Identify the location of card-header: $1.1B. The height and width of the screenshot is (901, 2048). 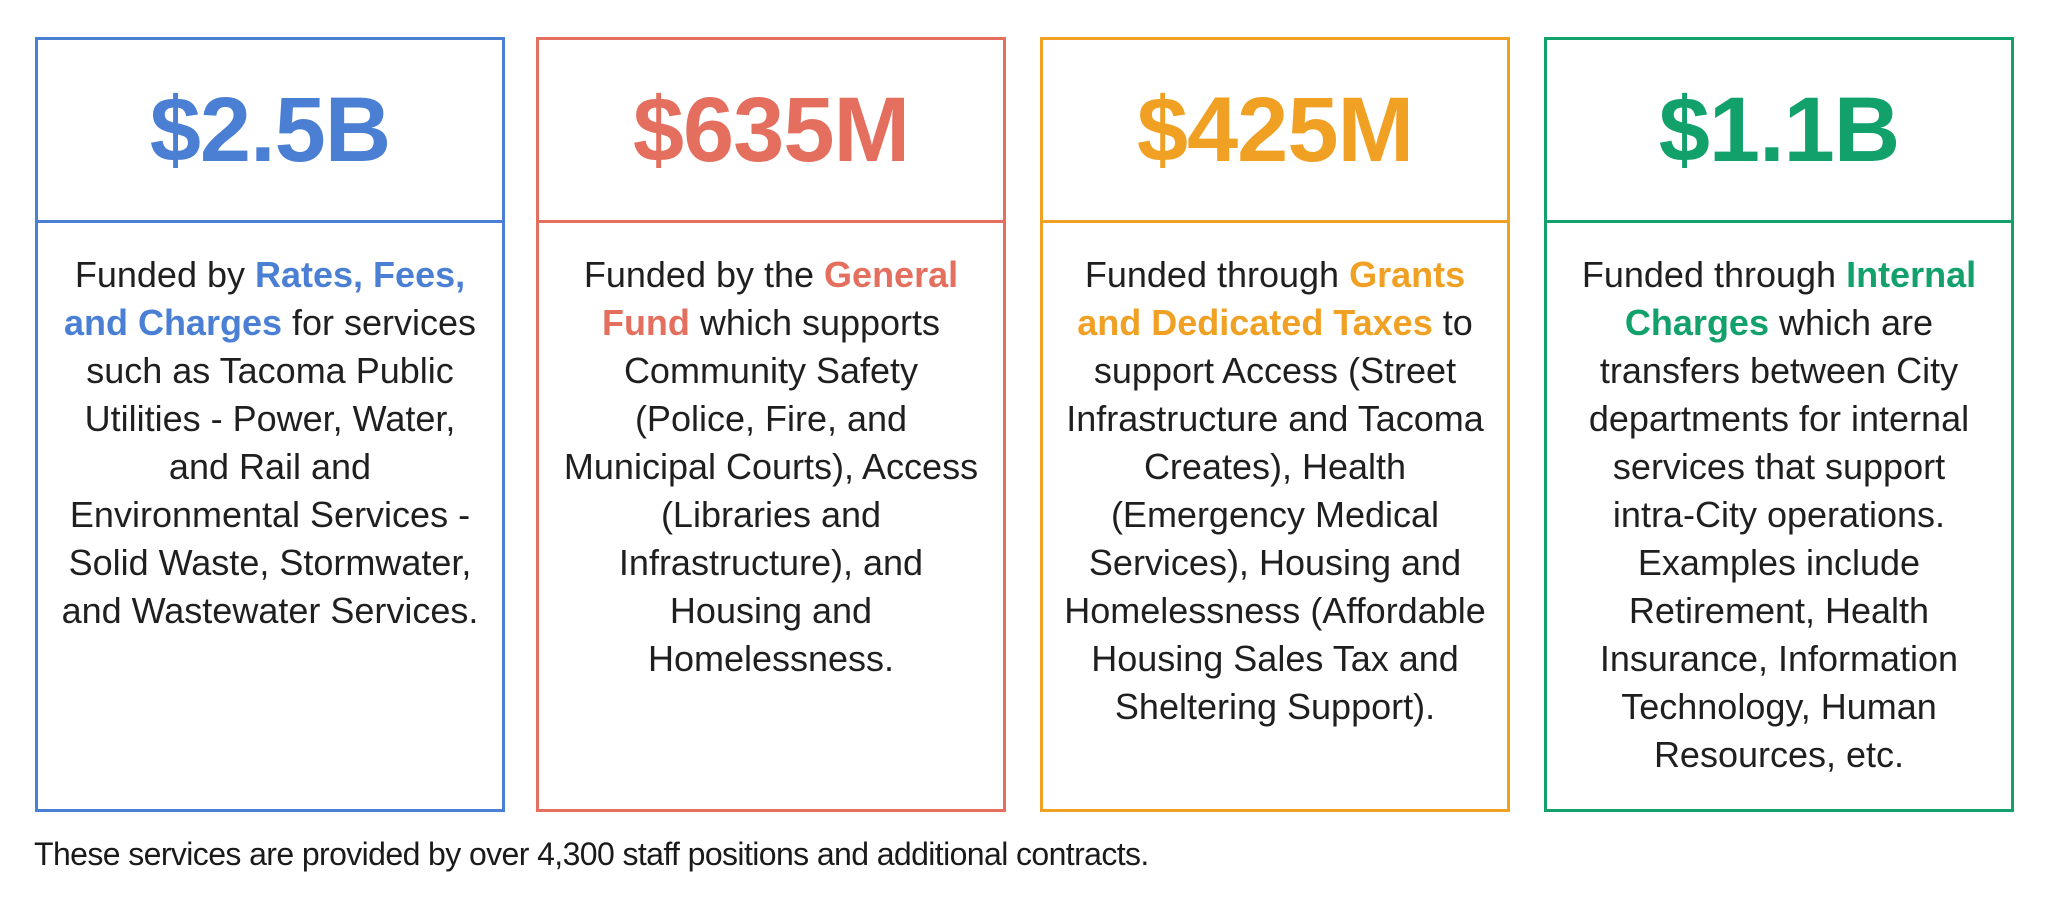
(1779, 131).